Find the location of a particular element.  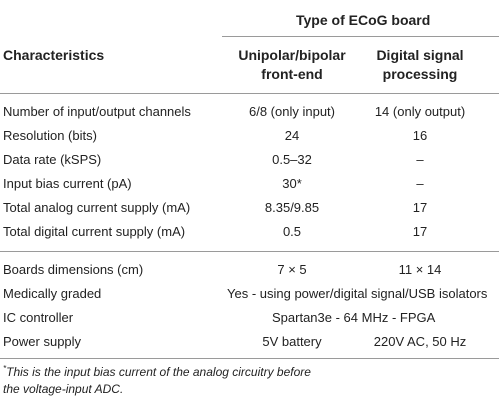

row-value-dsp: 11 × 14 is located at coordinates (420, 269).